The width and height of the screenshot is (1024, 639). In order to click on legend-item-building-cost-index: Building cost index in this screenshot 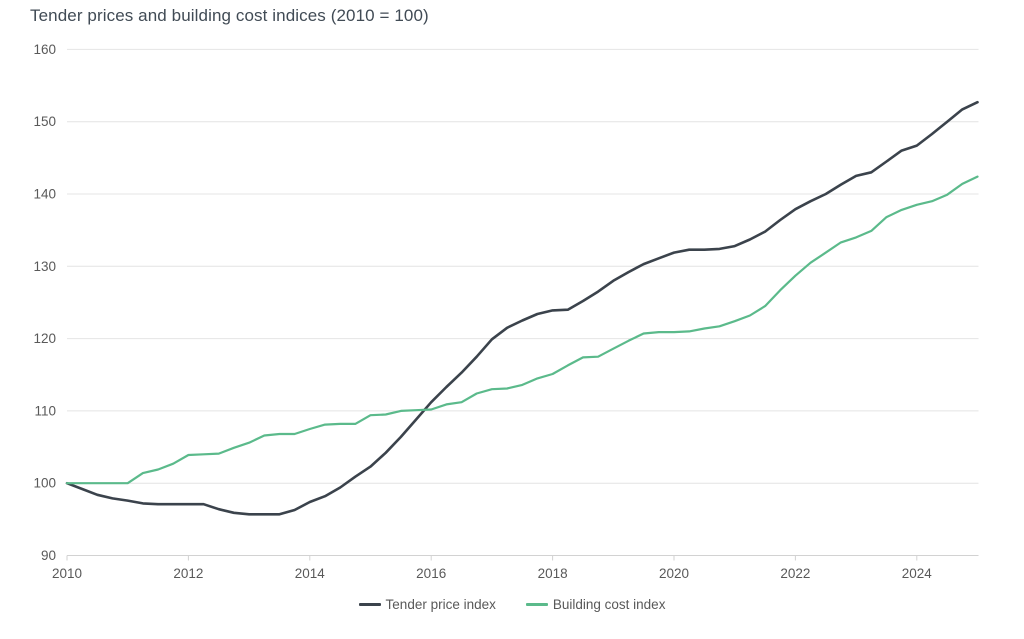, I will do `click(595, 604)`.